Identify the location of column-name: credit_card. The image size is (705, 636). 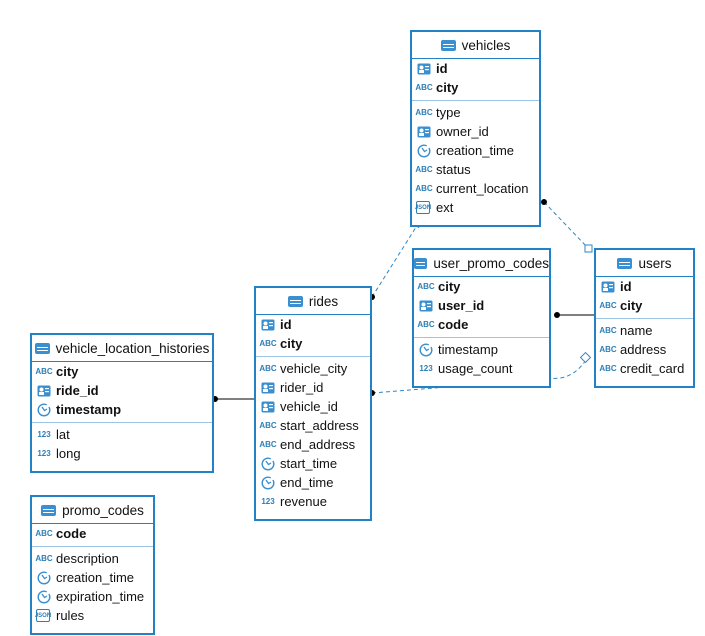
(652, 368).